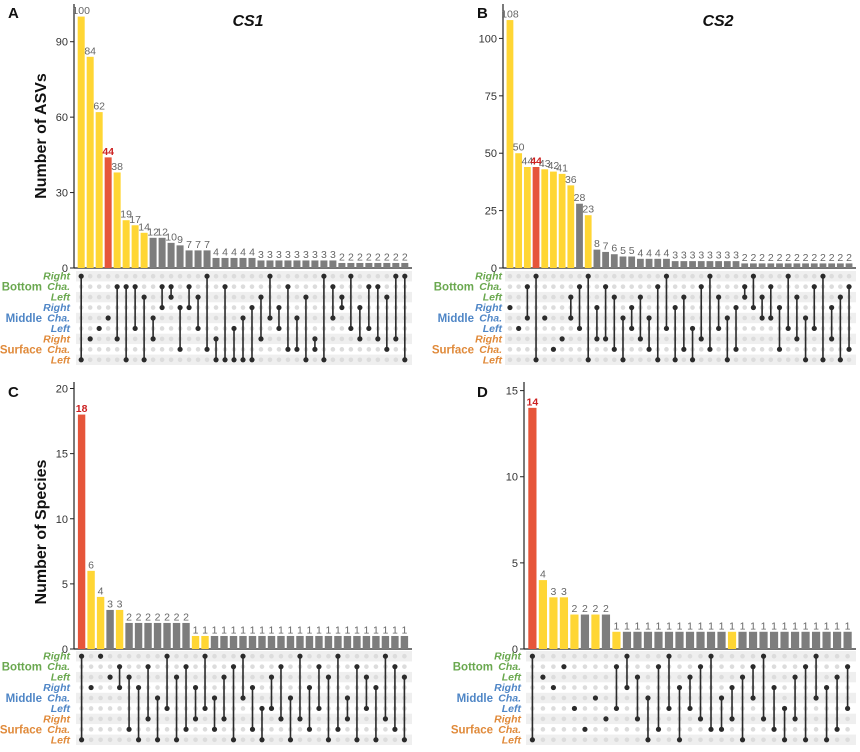 The image size is (860, 752). I want to click on bar-value-label: 6, so click(614, 249).